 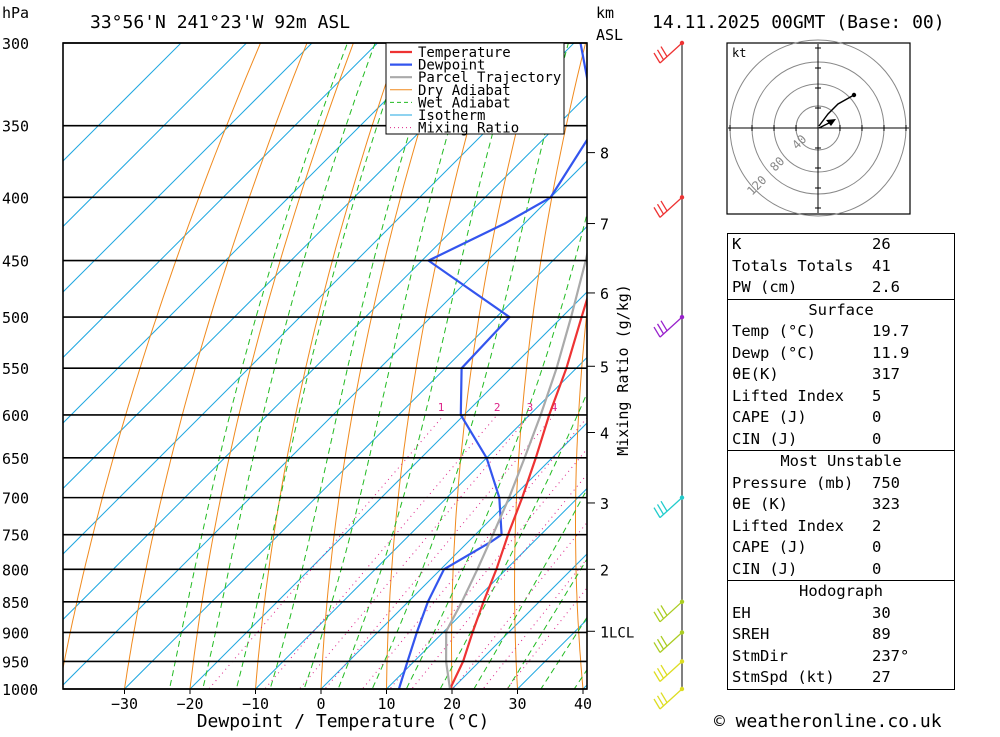 What do you see at coordinates (604, 367) in the screenshot?
I see `km-tick-label: 5` at bounding box center [604, 367].